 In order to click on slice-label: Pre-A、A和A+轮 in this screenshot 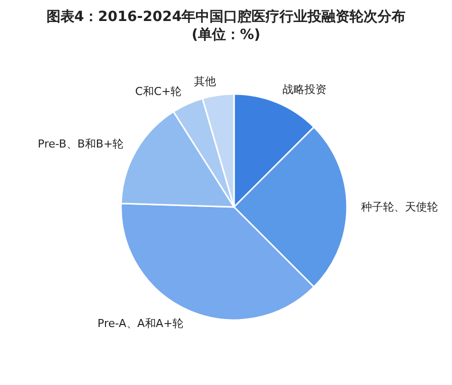, I will do `click(141, 323)`.